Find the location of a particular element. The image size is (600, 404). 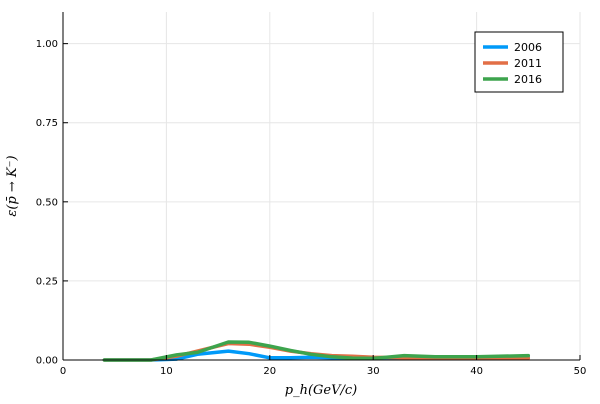

legend-label-2011: 2011 is located at coordinates (528, 63).